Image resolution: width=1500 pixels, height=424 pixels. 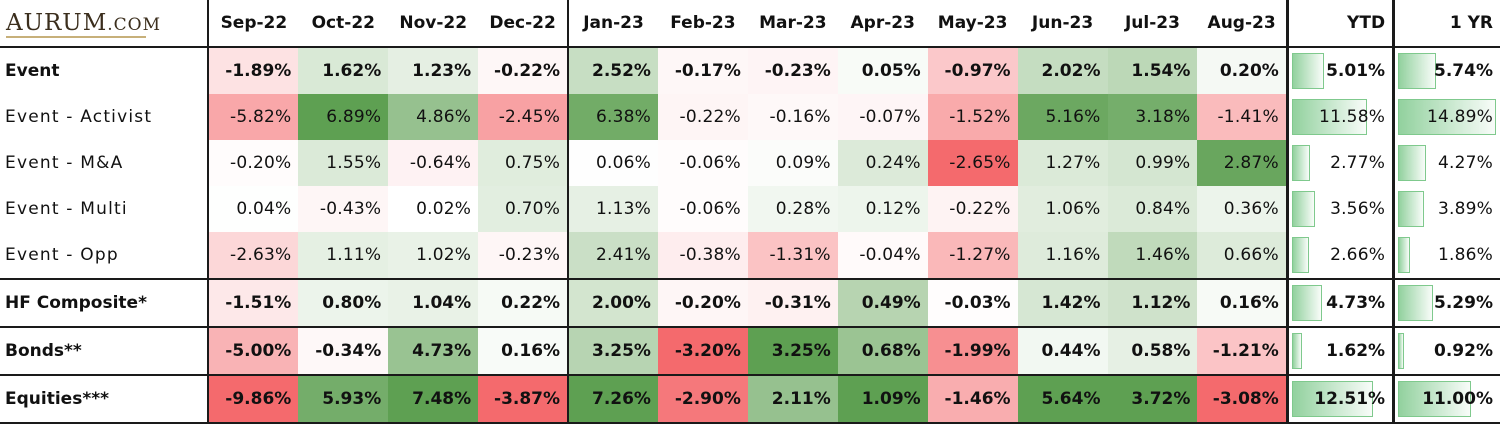 What do you see at coordinates (702, 350) in the screenshot?
I see `return-cell: -3.20%` at bounding box center [702, 350].